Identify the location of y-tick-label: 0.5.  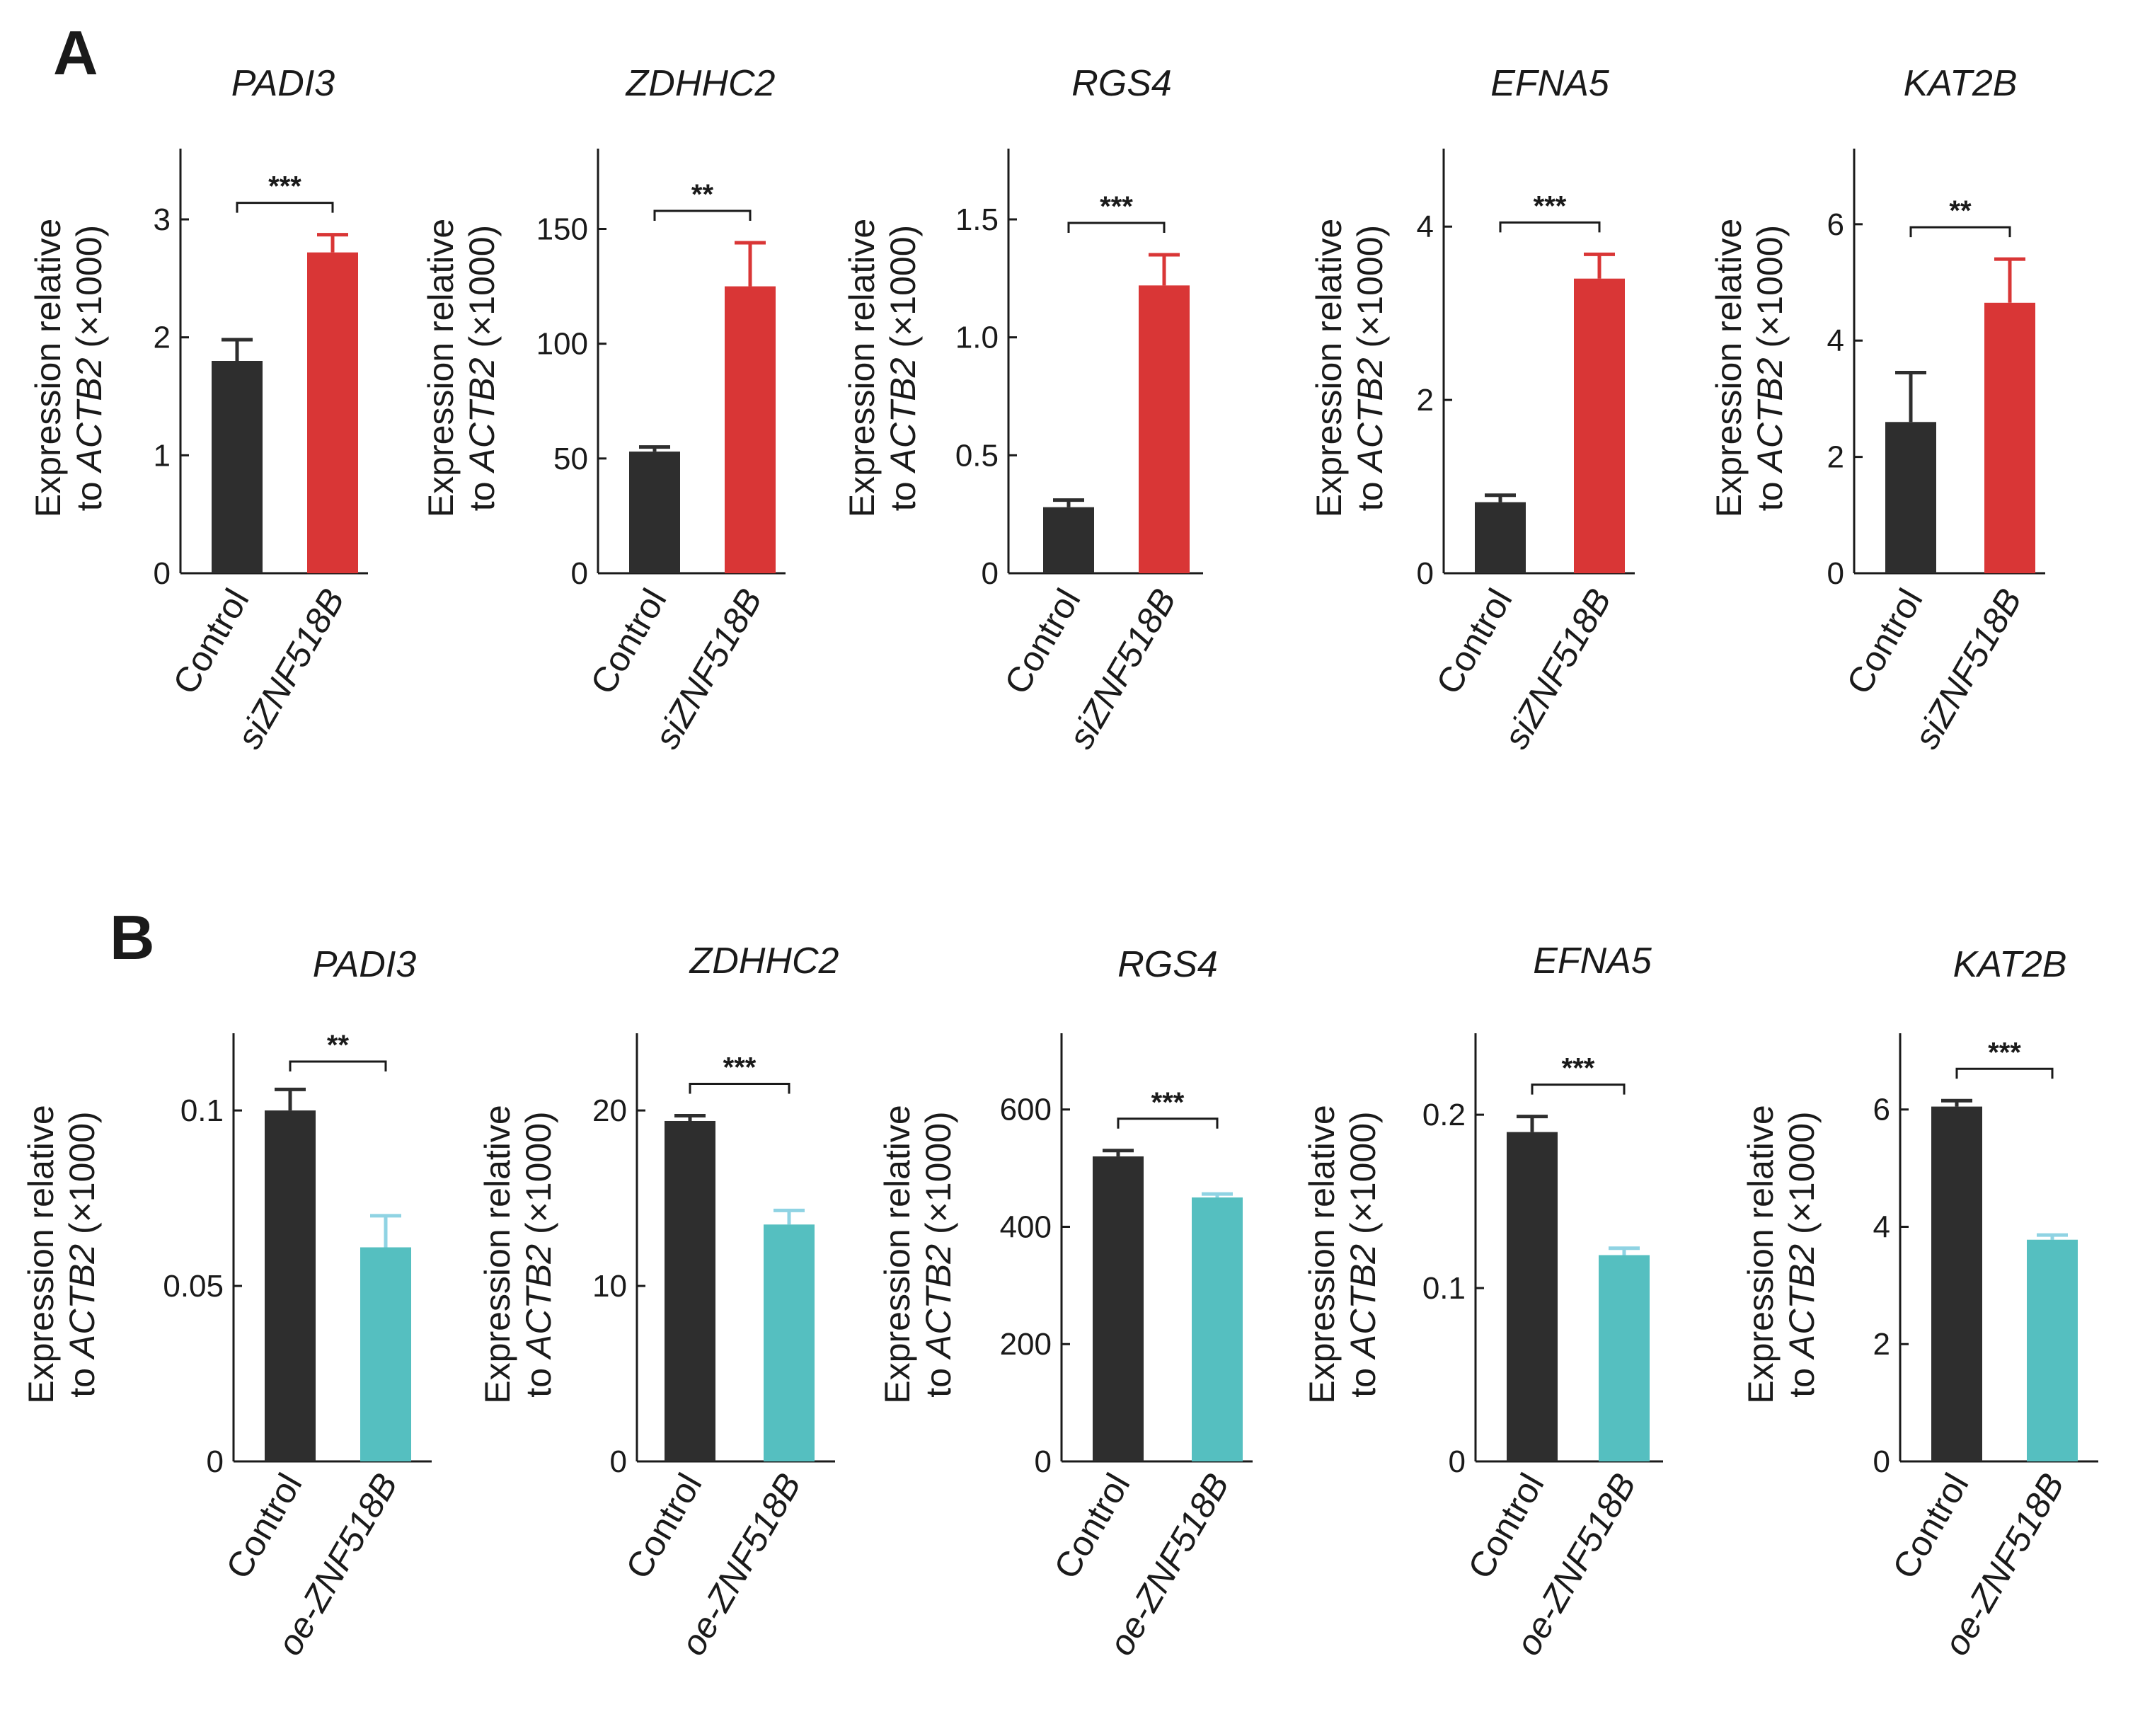
(977, 455).